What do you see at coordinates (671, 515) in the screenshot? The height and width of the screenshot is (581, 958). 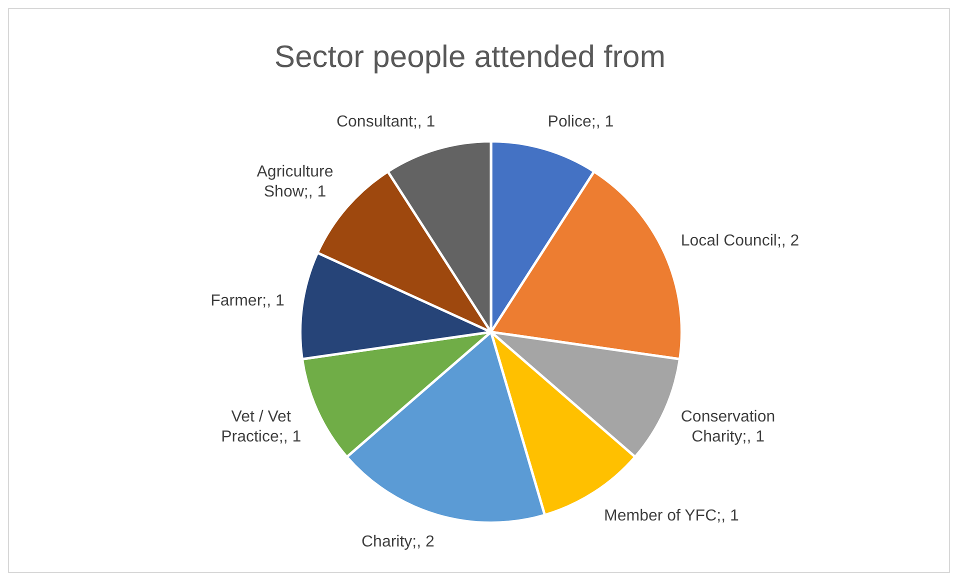 I see `slice-label: Member of YFC;, 1` at bounding box center [671, 515].